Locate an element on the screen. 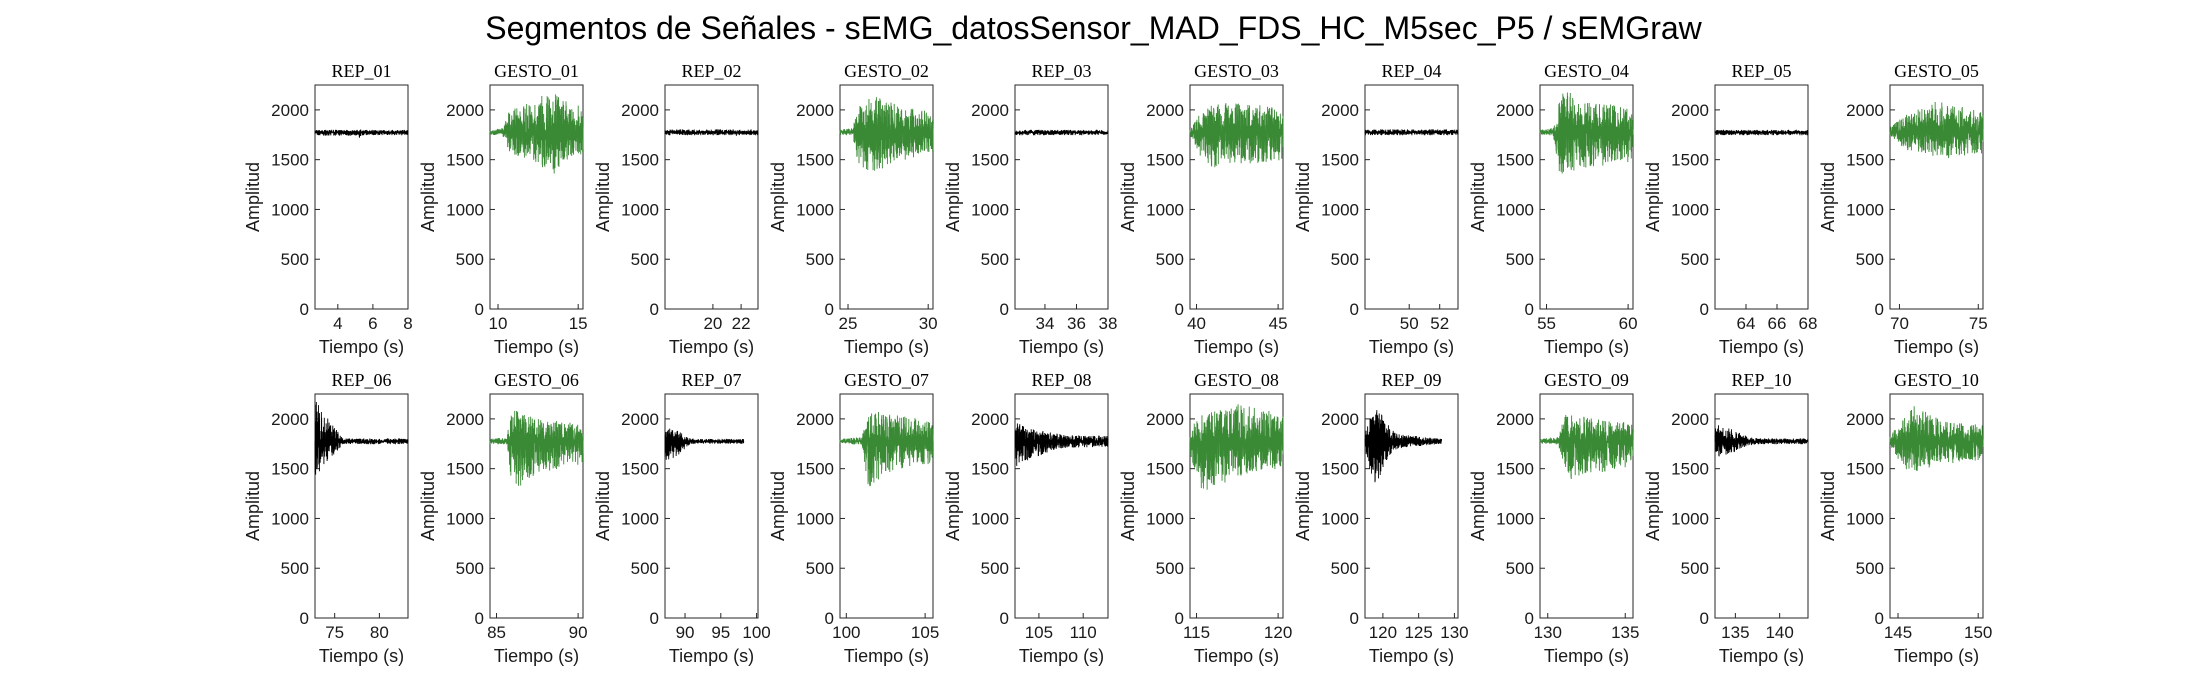  subplot-title-gesto-07: GESTO_07 is located at coordinates (886, 380).